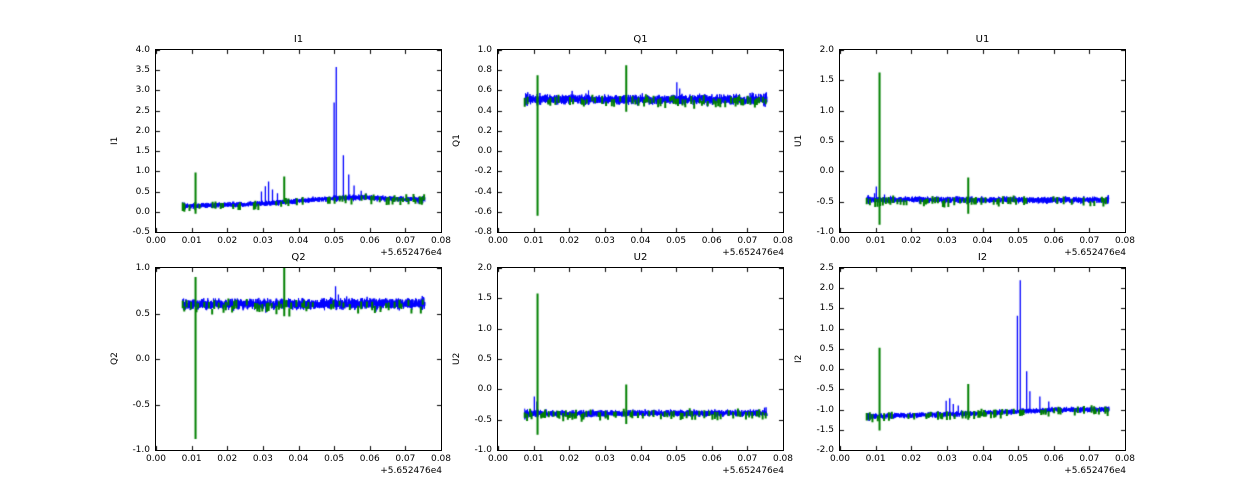 This screenshot has width=1250, height=500. Describe the element at coordinates (640, 257) in the screenshot. I see `plot-title: U2` at that location.